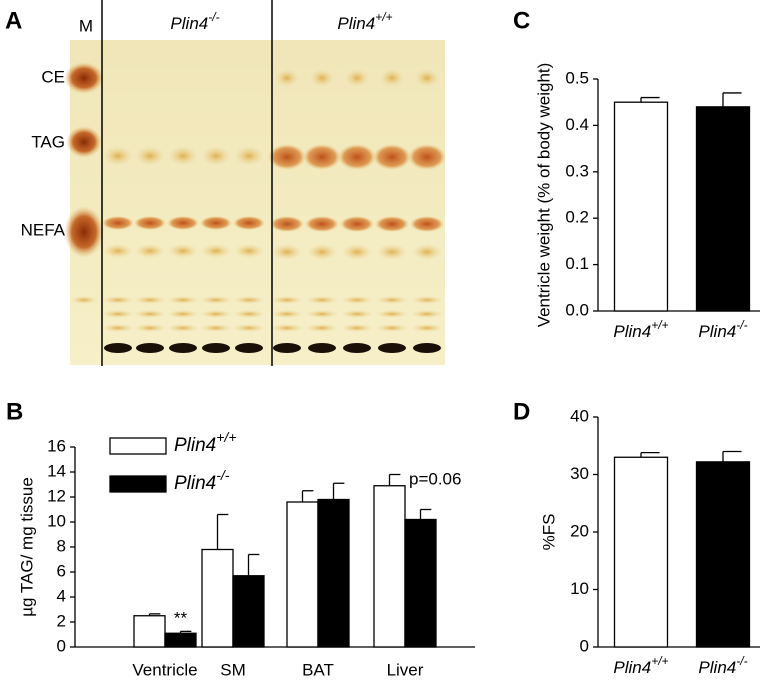 This screenshot has width=767, height=690. Describe the element at coordinates (577, 309) in the screenshot. I see `y-tick-label: 0.0` at that location.